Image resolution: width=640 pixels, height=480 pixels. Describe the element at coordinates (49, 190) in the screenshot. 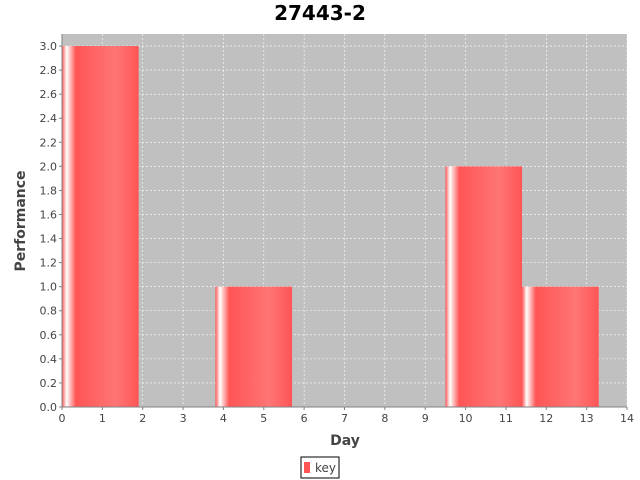

I see `y-tick-label: 1.8` at that location.